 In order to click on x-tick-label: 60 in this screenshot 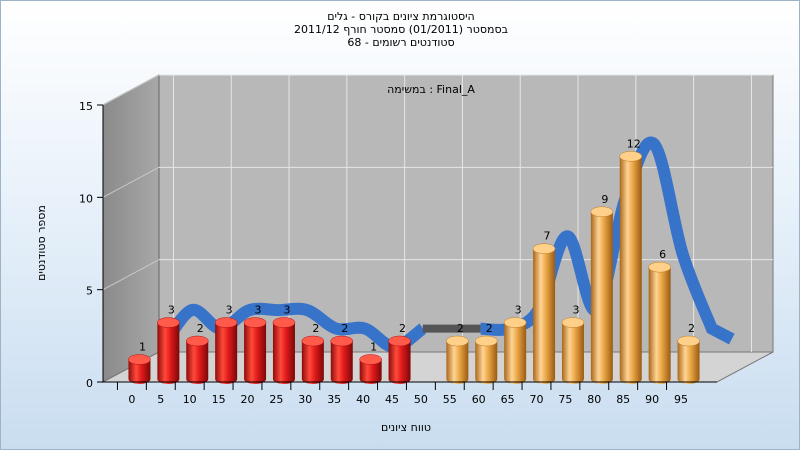, I will do `click(479, 399)`.